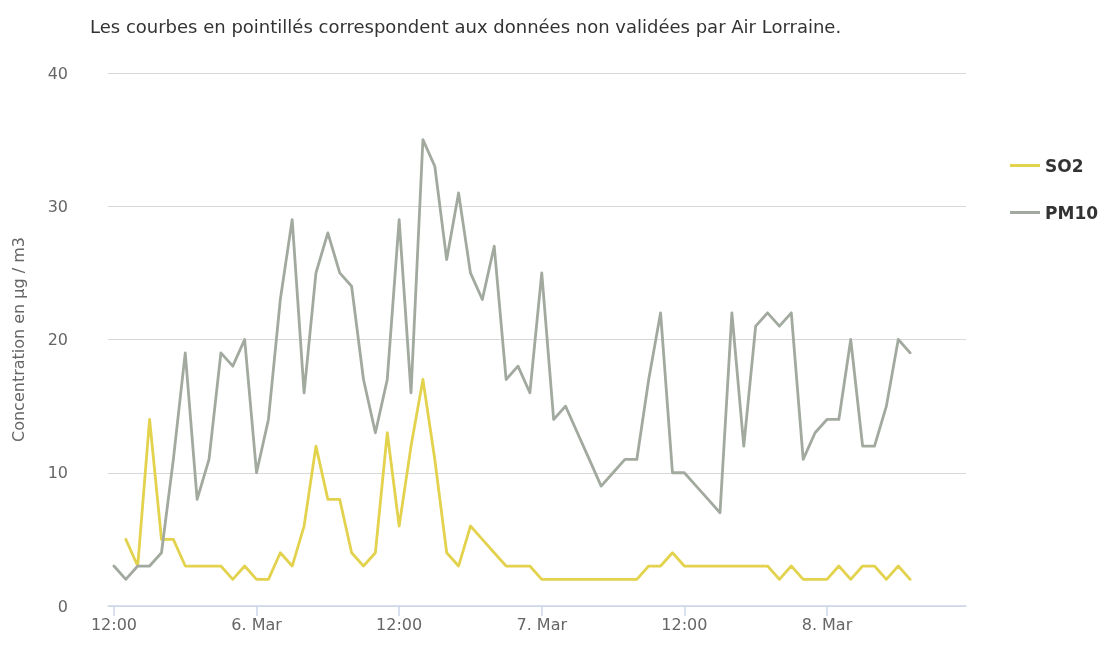  Describe the element at coordinates (62, 606) in the screenshot. I see `y-tick-label: 0` at that location.